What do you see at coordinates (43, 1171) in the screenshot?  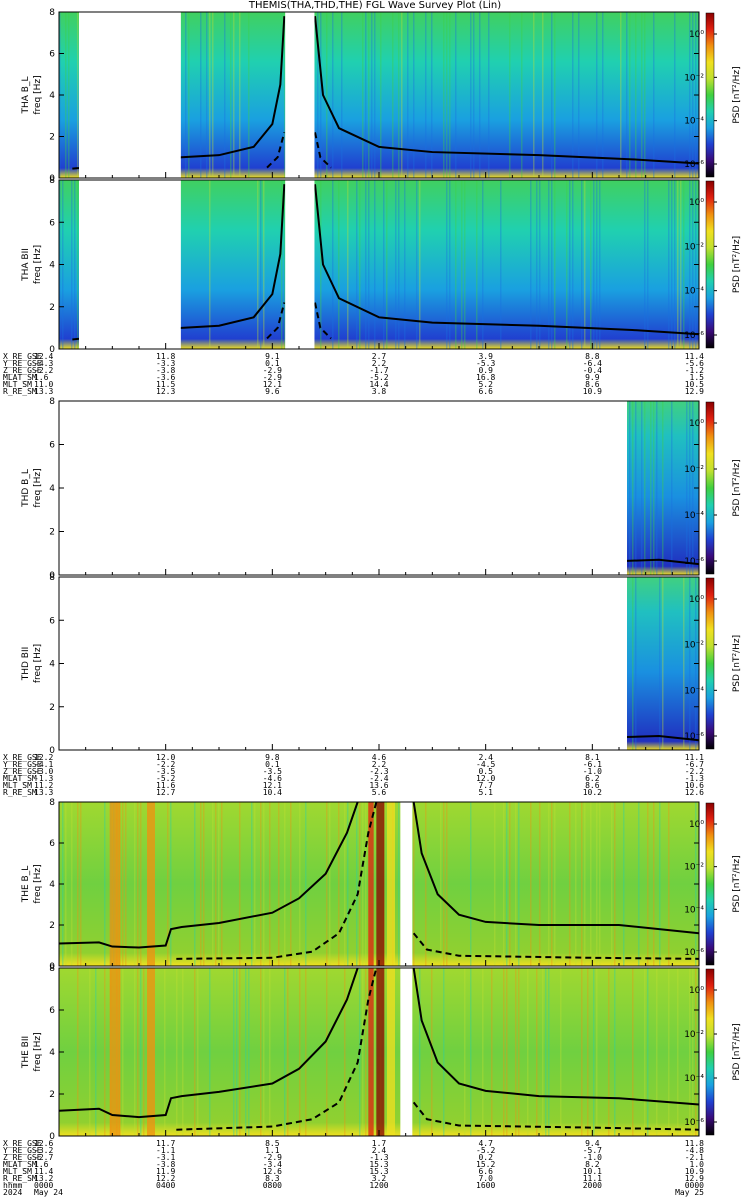 I see `ephemeris-value: 11.4` at bounding box center [43, 1171].